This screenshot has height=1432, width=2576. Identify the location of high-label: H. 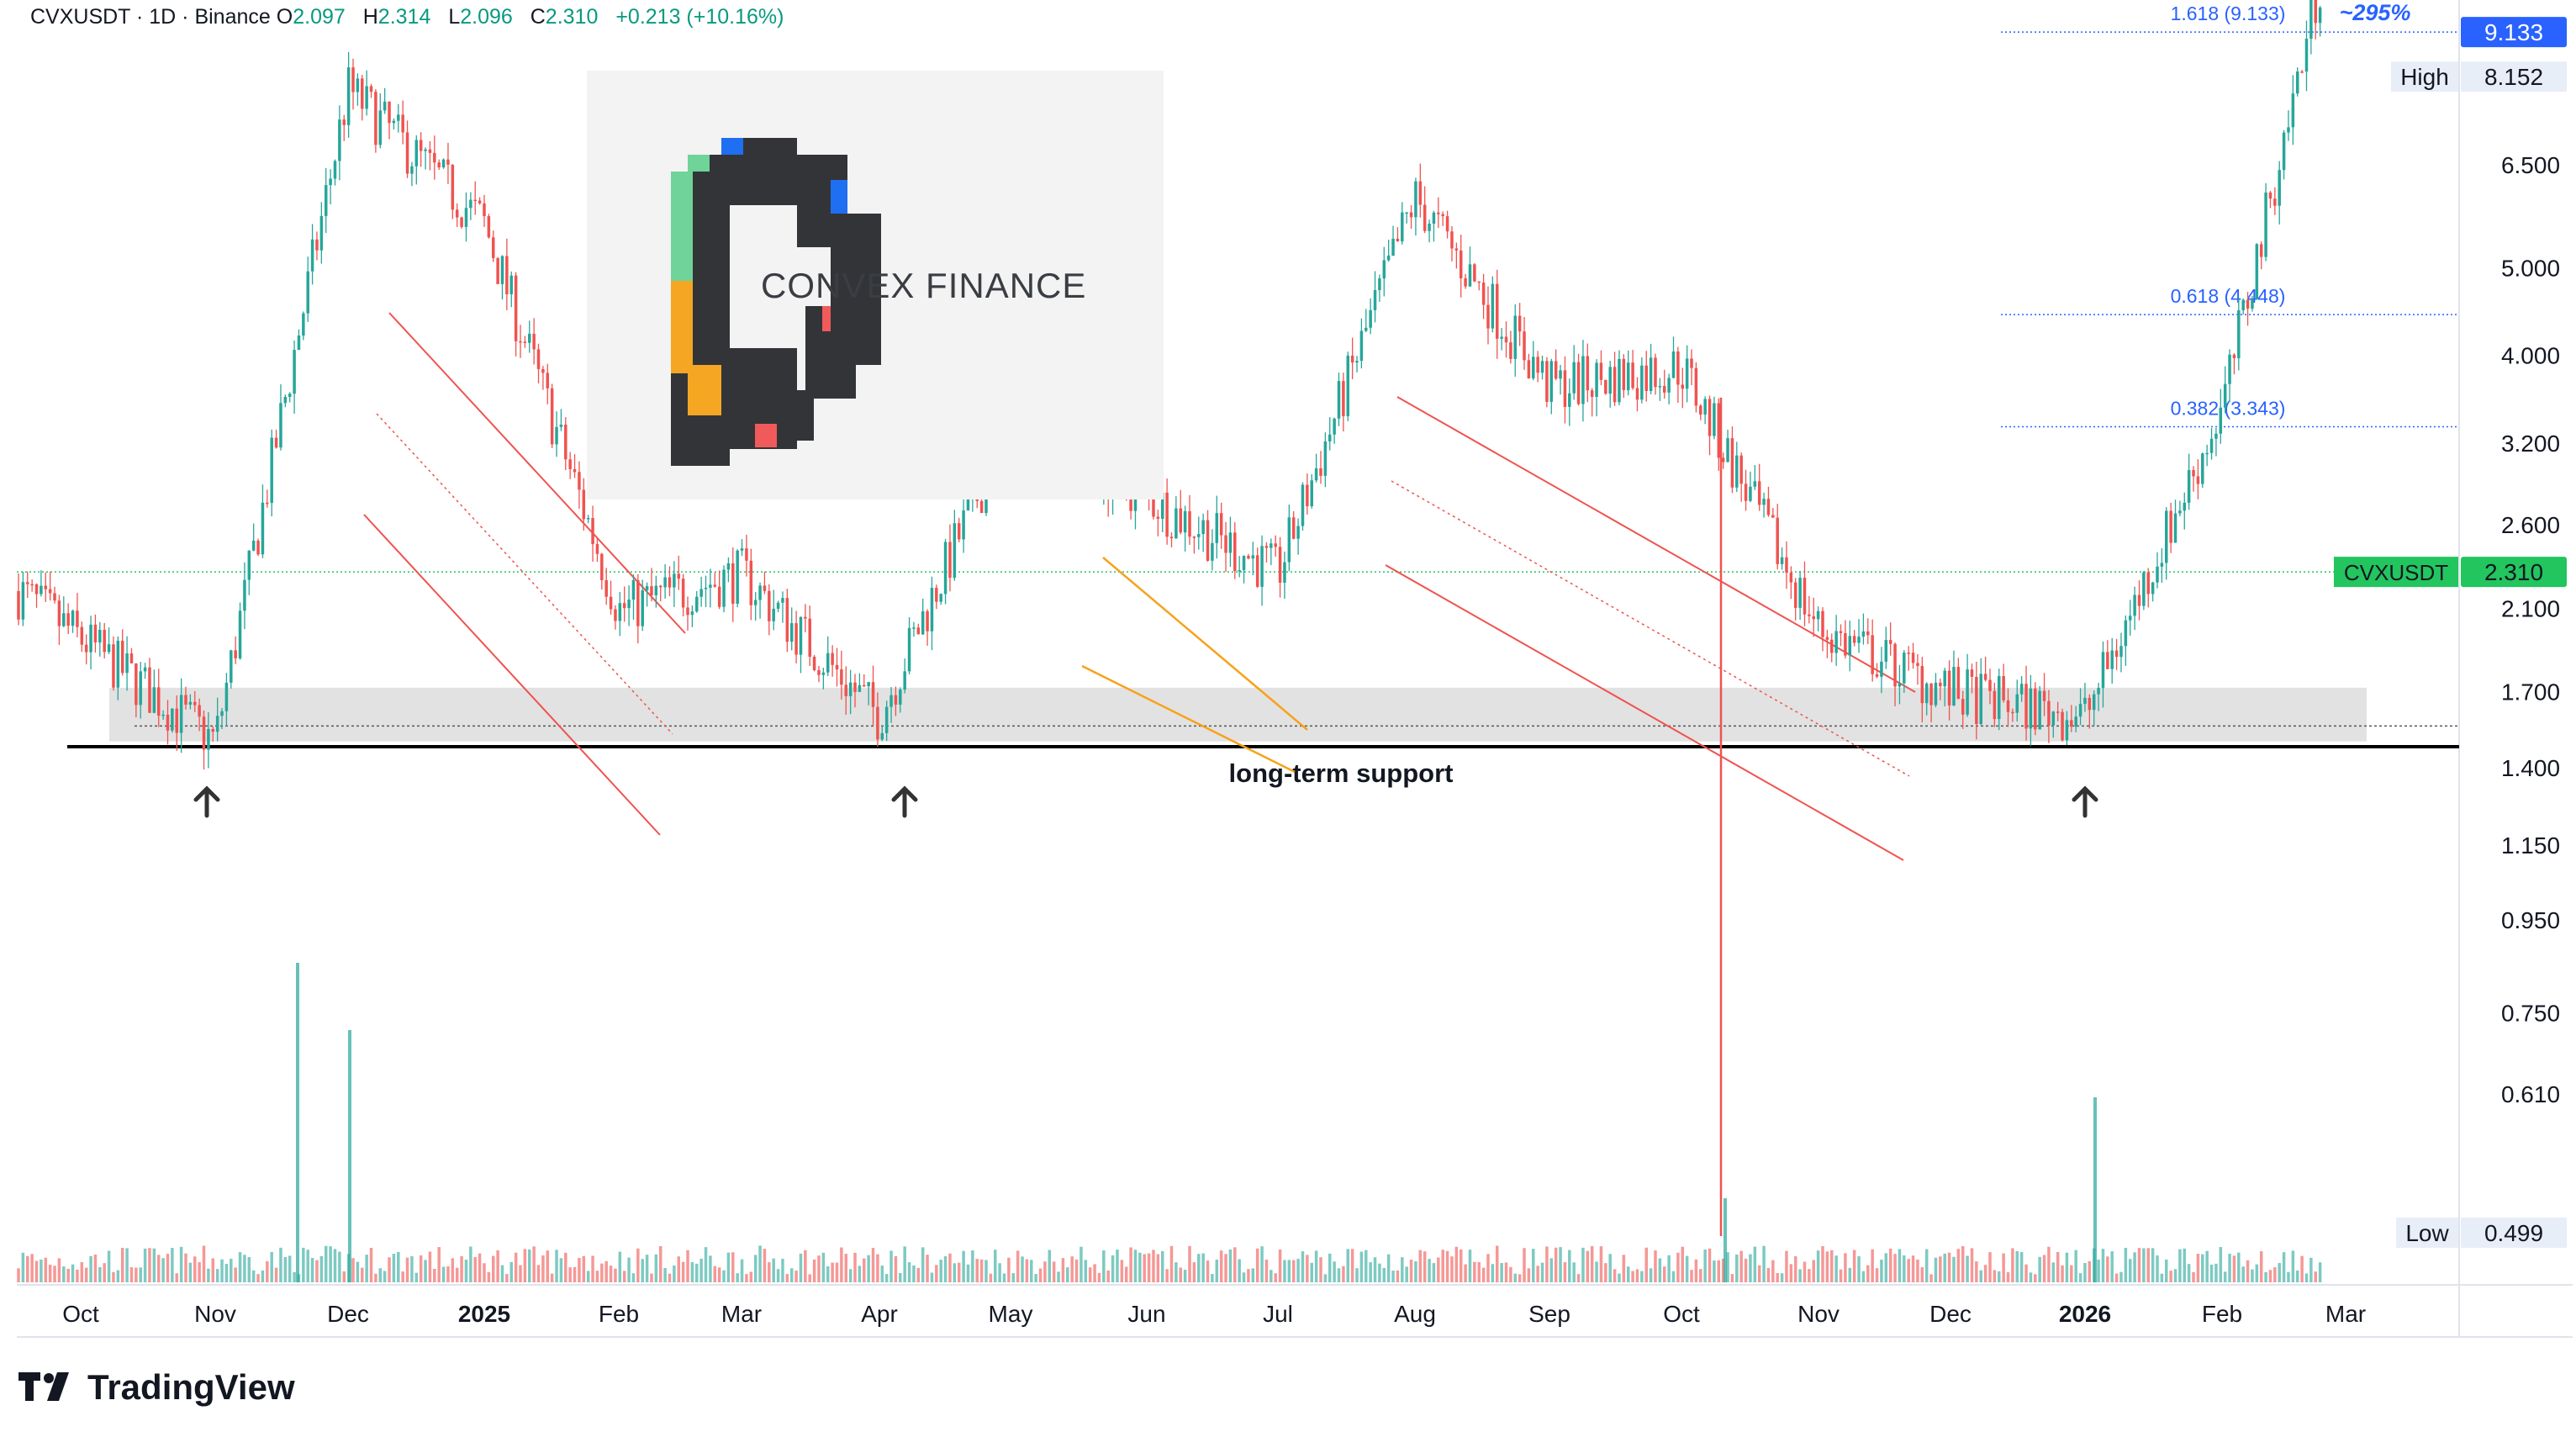
(370, 17).